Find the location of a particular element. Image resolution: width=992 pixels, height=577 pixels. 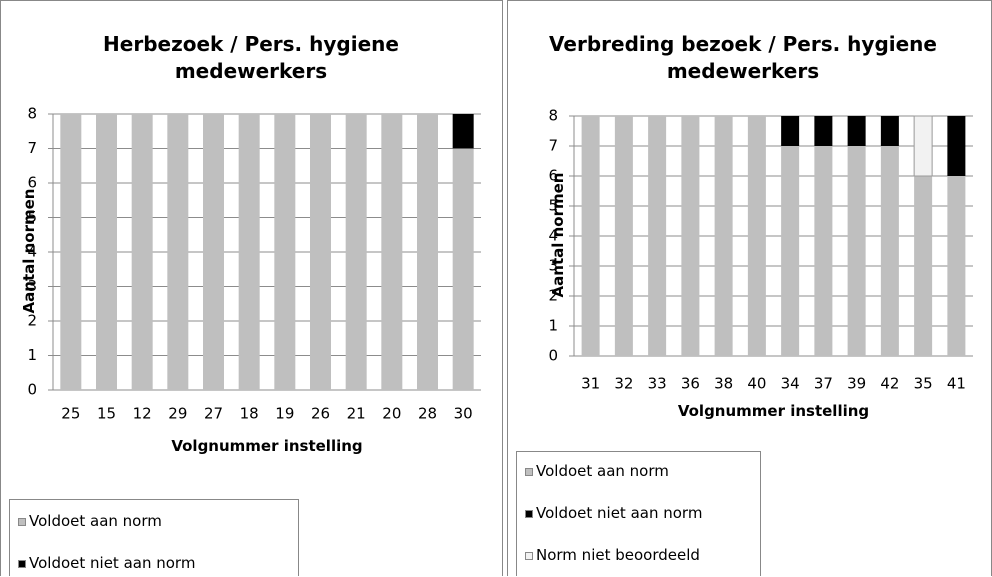

x-tick-label: 35 is located at coordinates (923, 384).